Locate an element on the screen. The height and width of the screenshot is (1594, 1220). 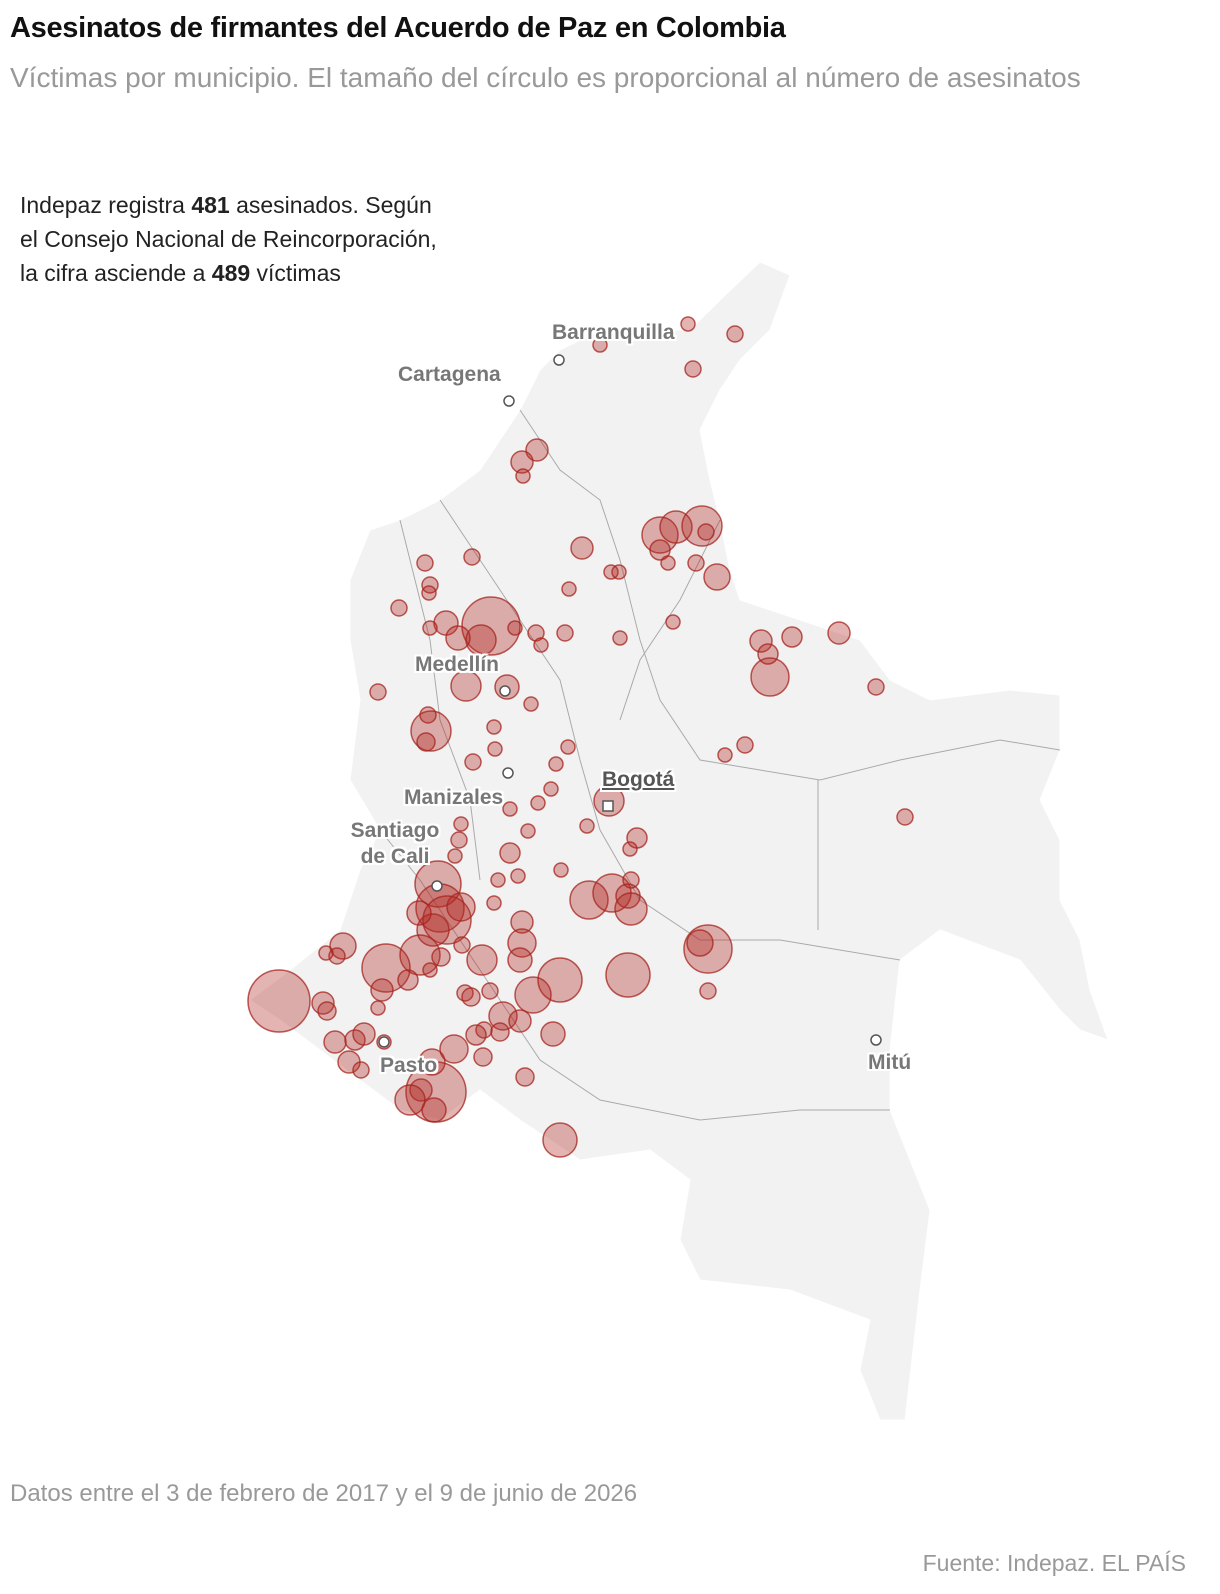
annotation-number: 489 is located at coordinates (231, 273).